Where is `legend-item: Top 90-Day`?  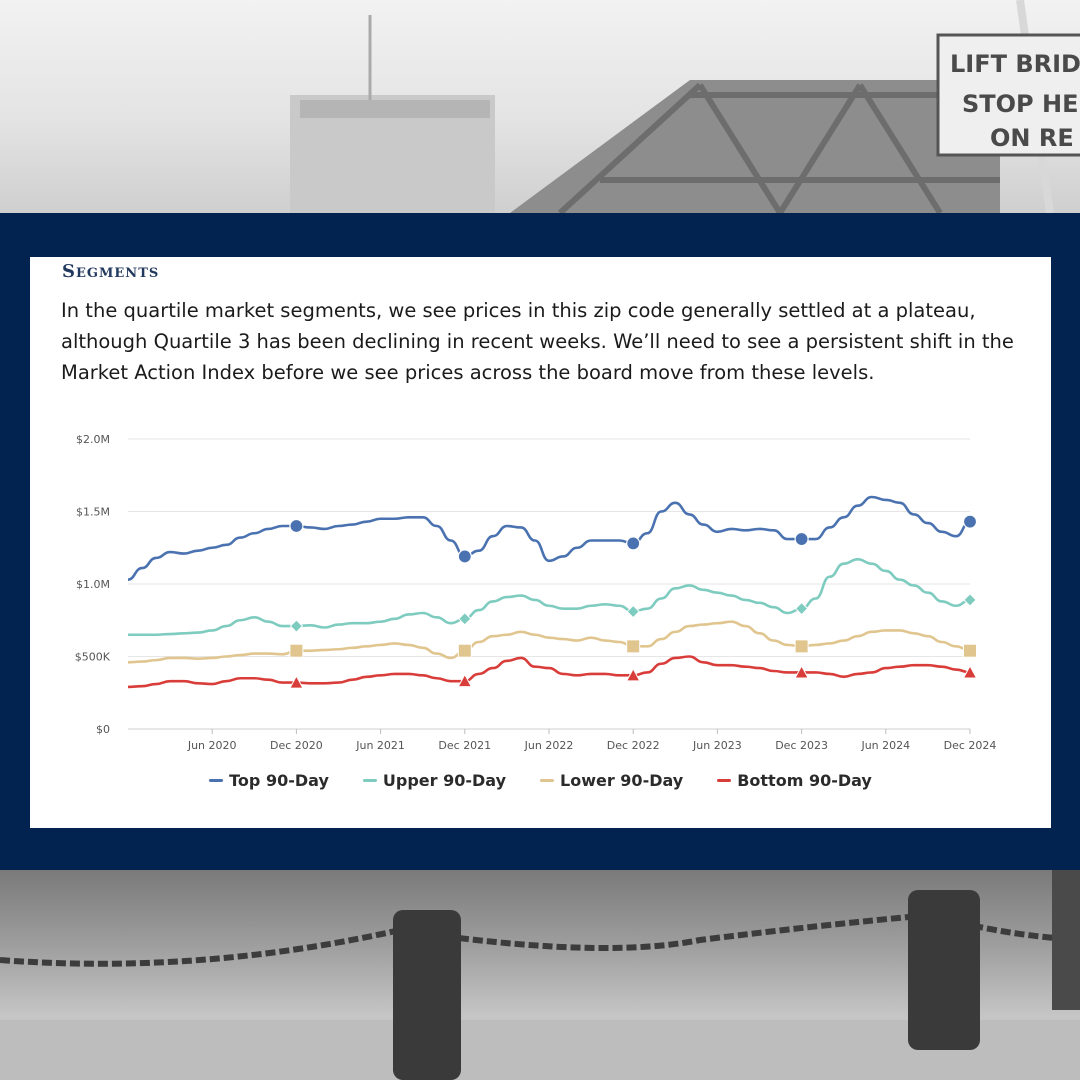 legend-item: Top 90-Day is located at coordinates (269, 780).